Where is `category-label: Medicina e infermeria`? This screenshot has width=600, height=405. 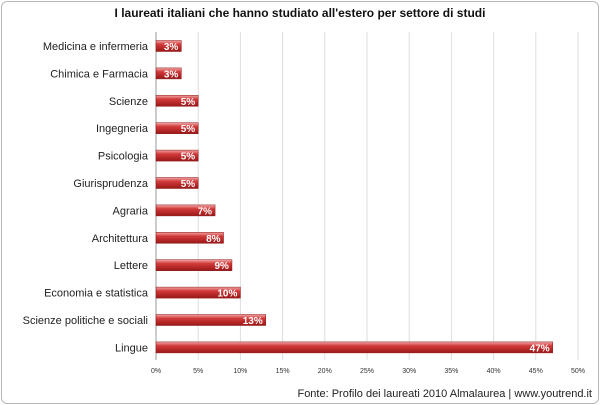 category-label: Medicina e infermeria is located at coordinates (96, 47).